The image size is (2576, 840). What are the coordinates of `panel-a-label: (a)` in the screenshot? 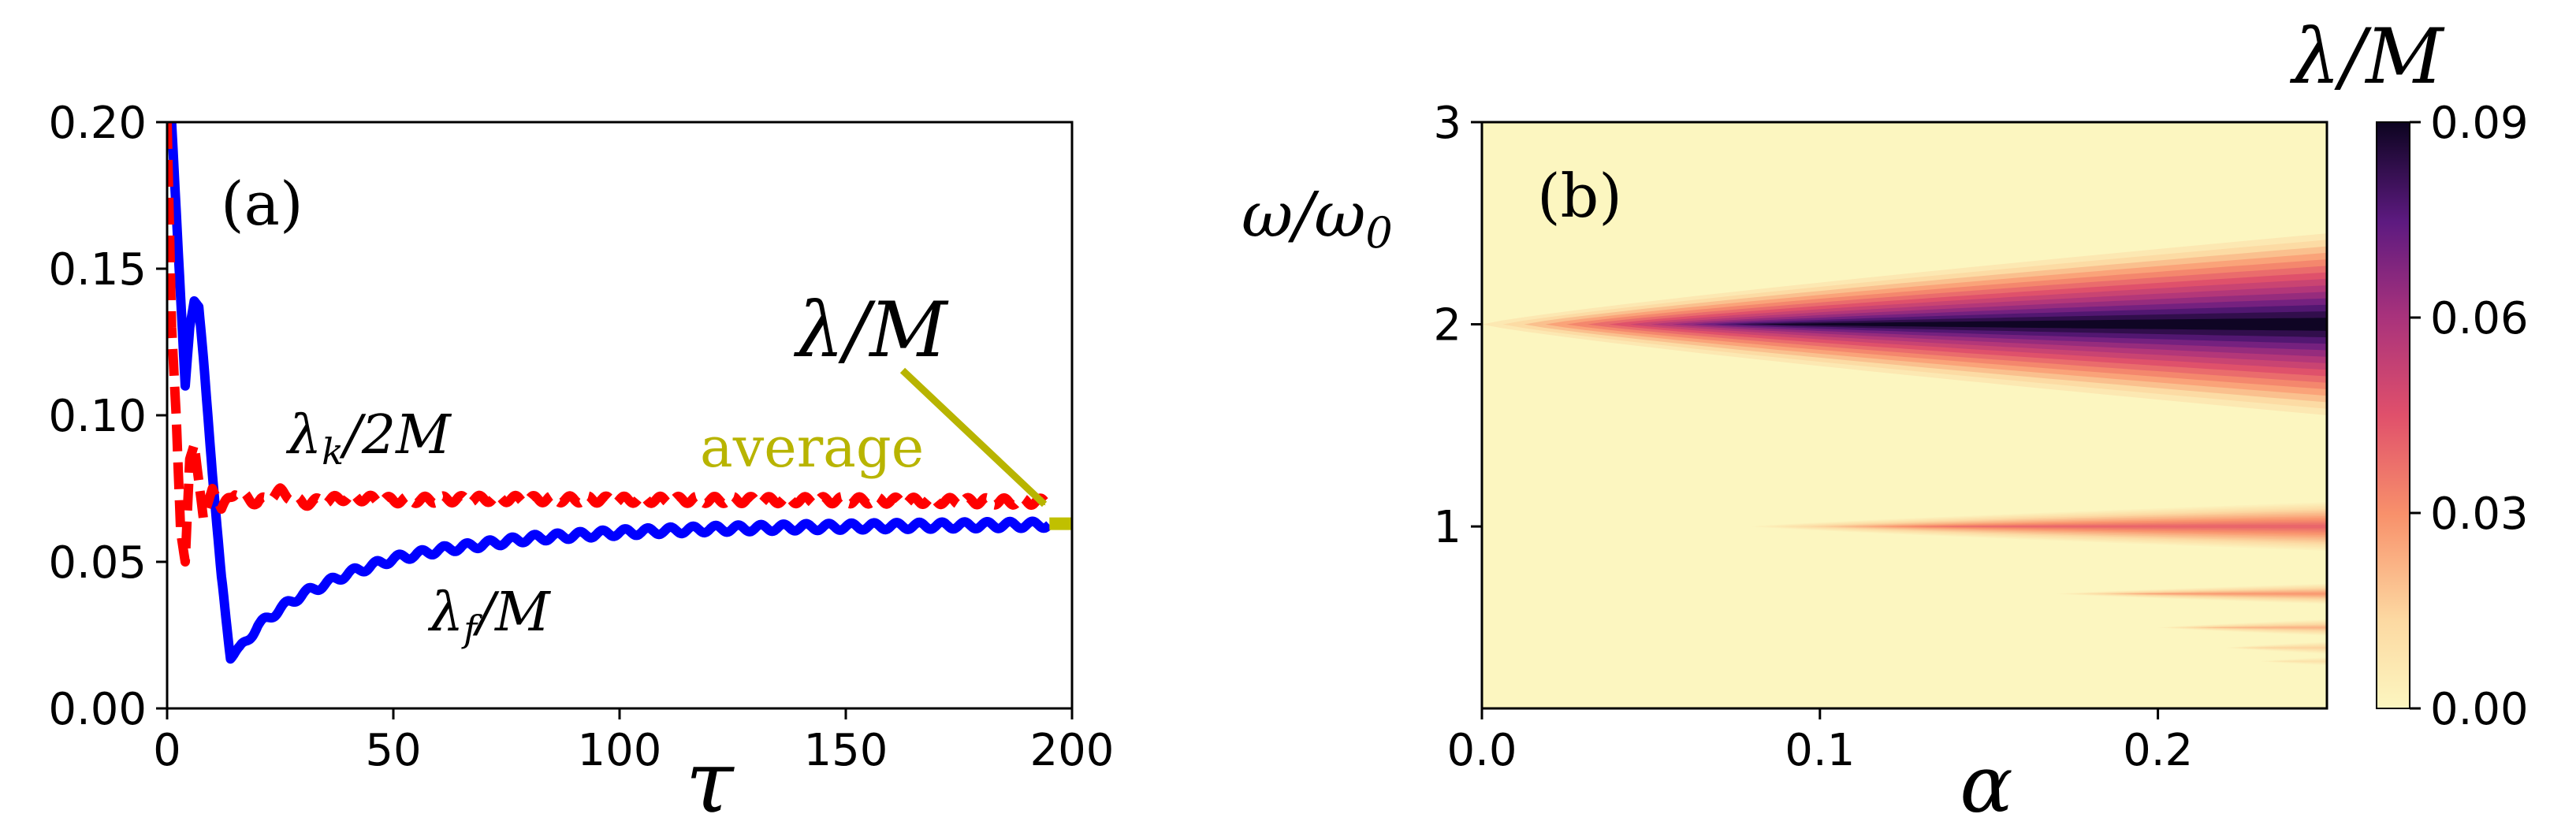 It's located at (262, 204).